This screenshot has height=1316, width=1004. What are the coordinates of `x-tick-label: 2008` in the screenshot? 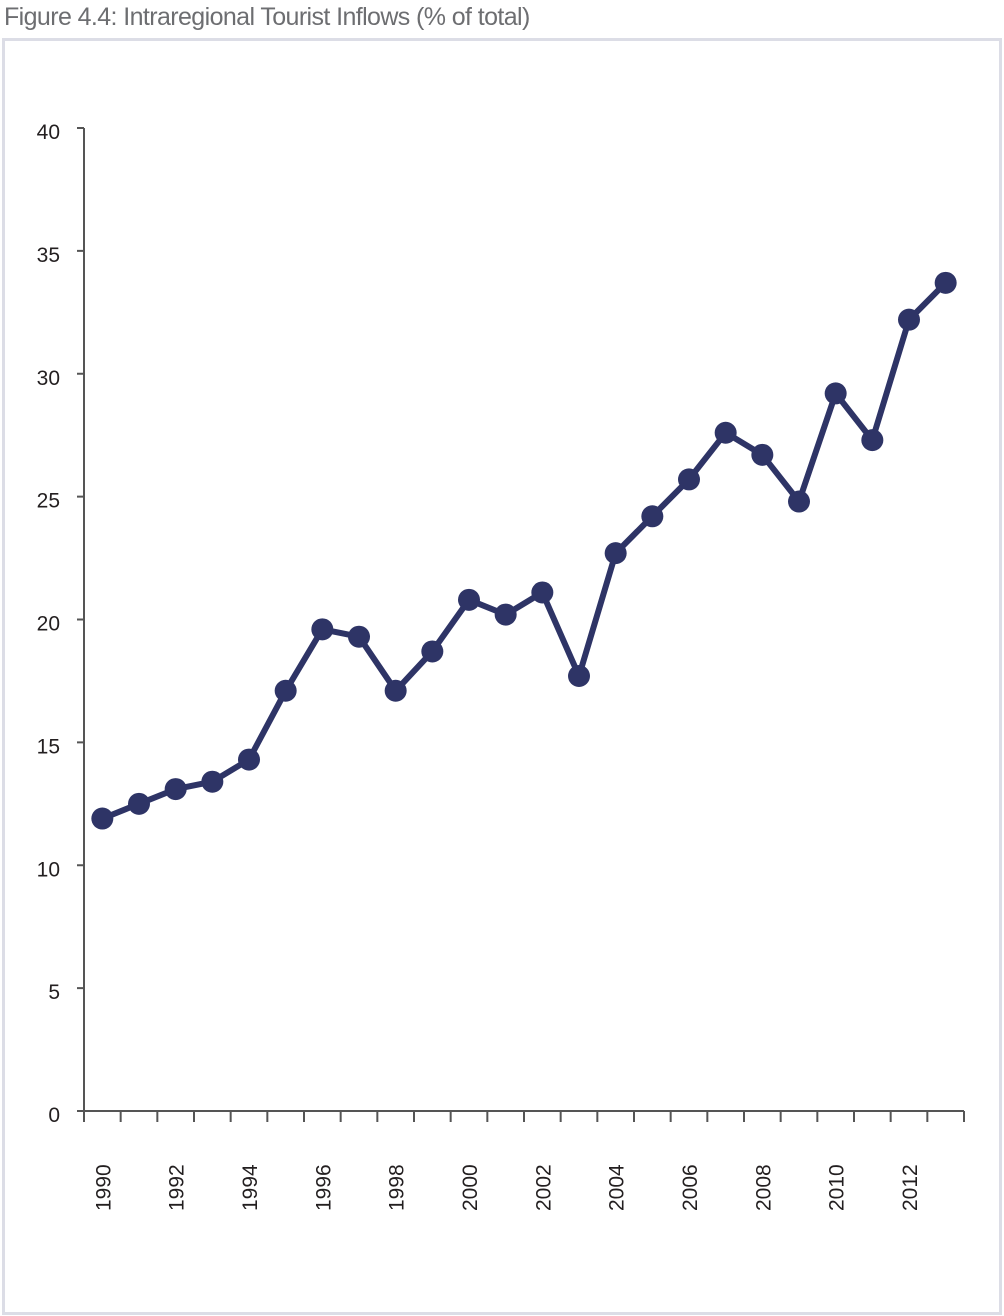 It's located at (763, 1187).